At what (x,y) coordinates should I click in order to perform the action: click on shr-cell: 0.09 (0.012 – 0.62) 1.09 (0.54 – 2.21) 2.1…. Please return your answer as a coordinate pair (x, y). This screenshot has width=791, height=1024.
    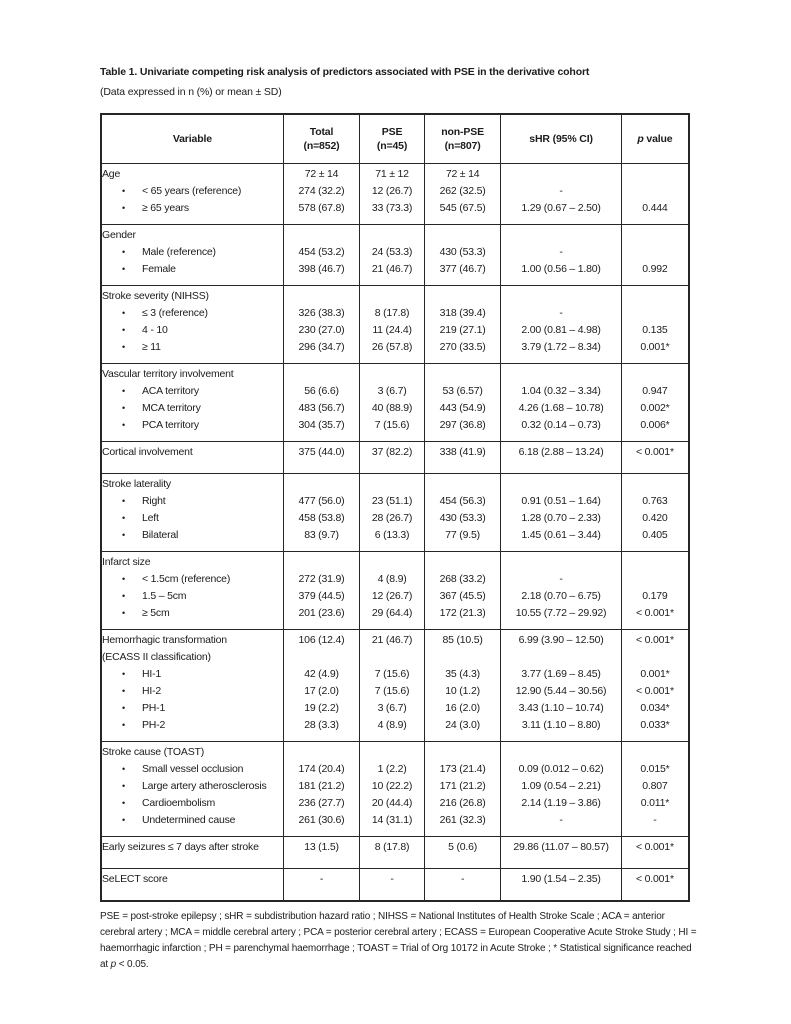
    Looking at the image, I should click on (561, 788).